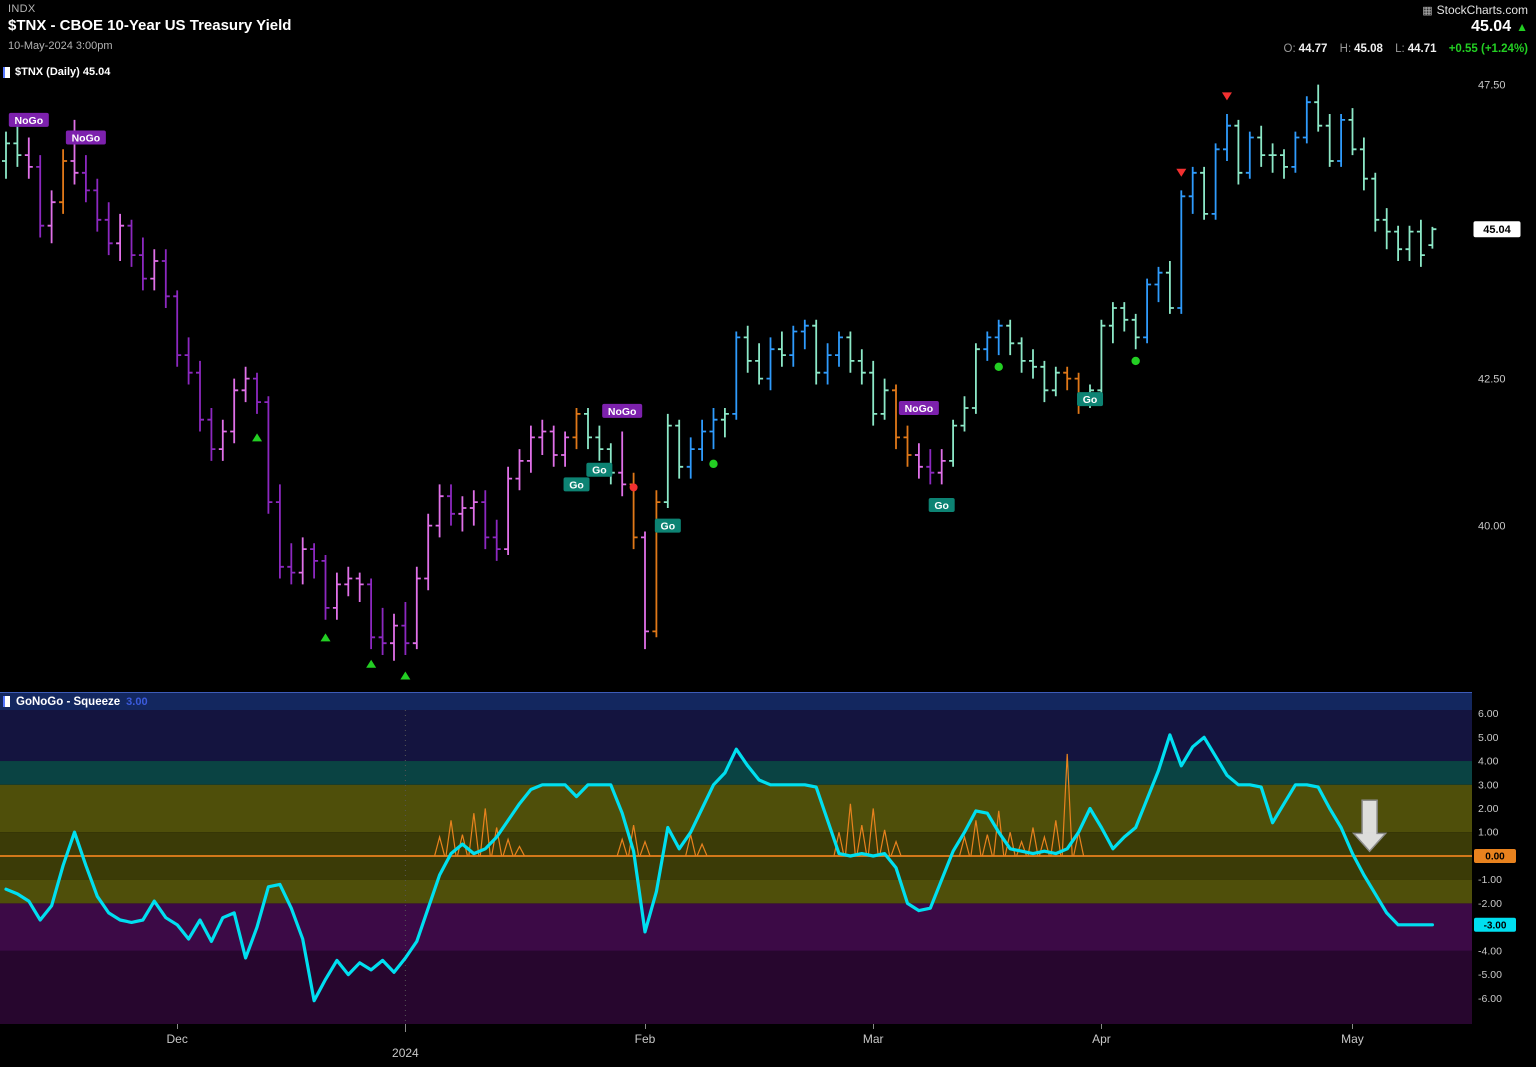  Describe the element at coordinates (325, 637) in the screenshot. I see `go-trend-triangle-icon` at that location.